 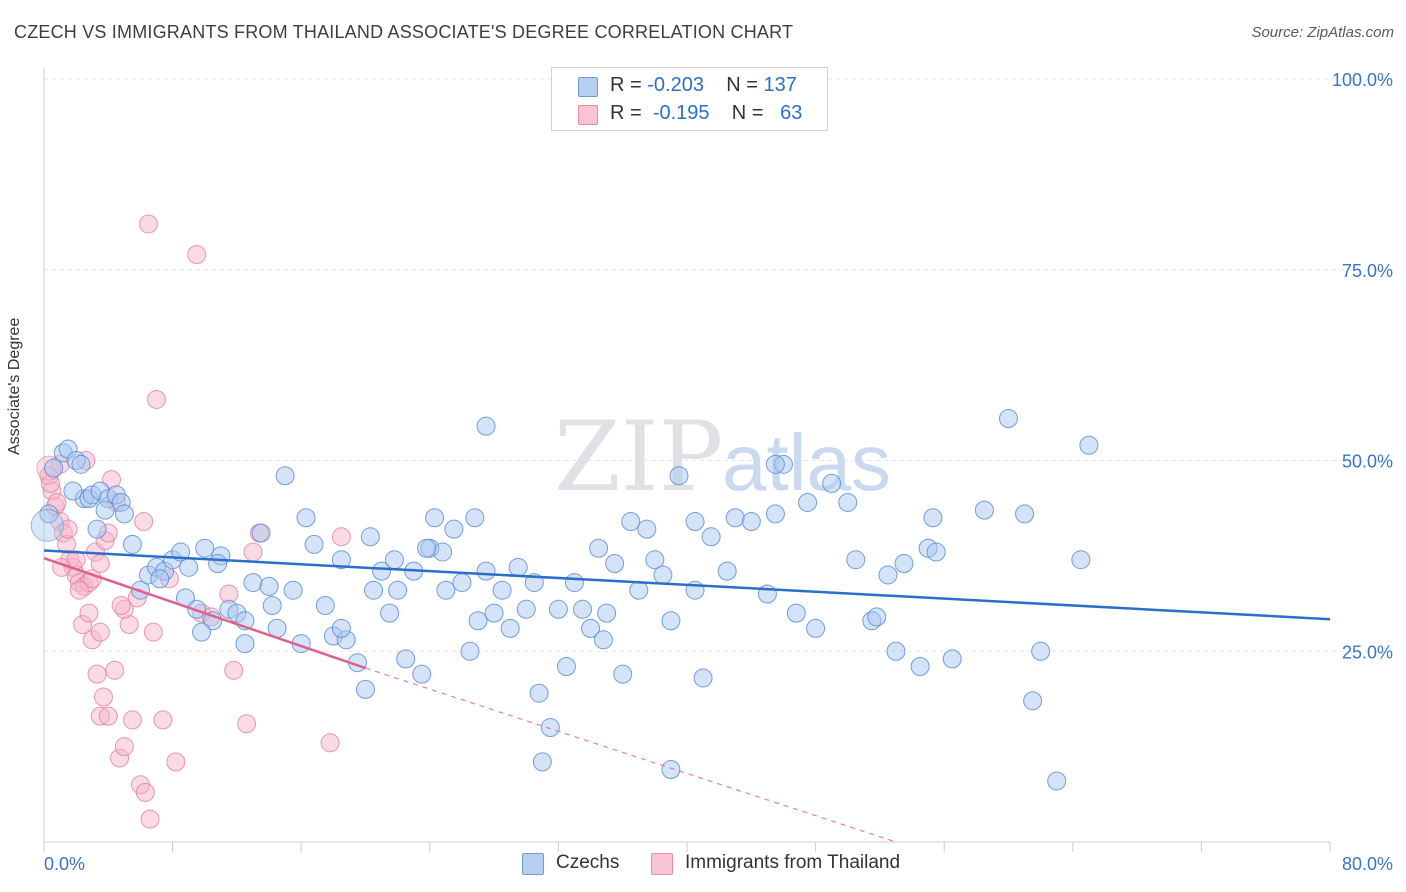 What do you see at coordinates (791, 113) in the screenshot?
I see `legend-n-value-thai: 63` at bounding box center [791, 113].